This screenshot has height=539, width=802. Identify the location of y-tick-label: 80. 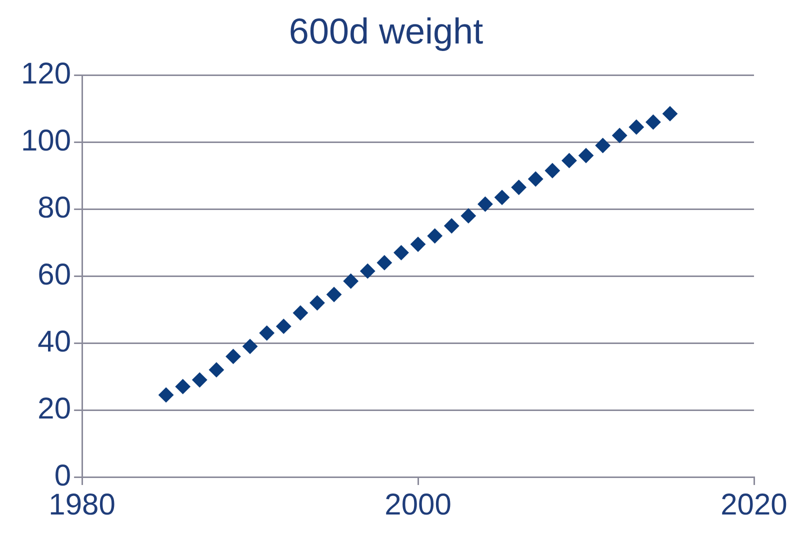
(55, 207).